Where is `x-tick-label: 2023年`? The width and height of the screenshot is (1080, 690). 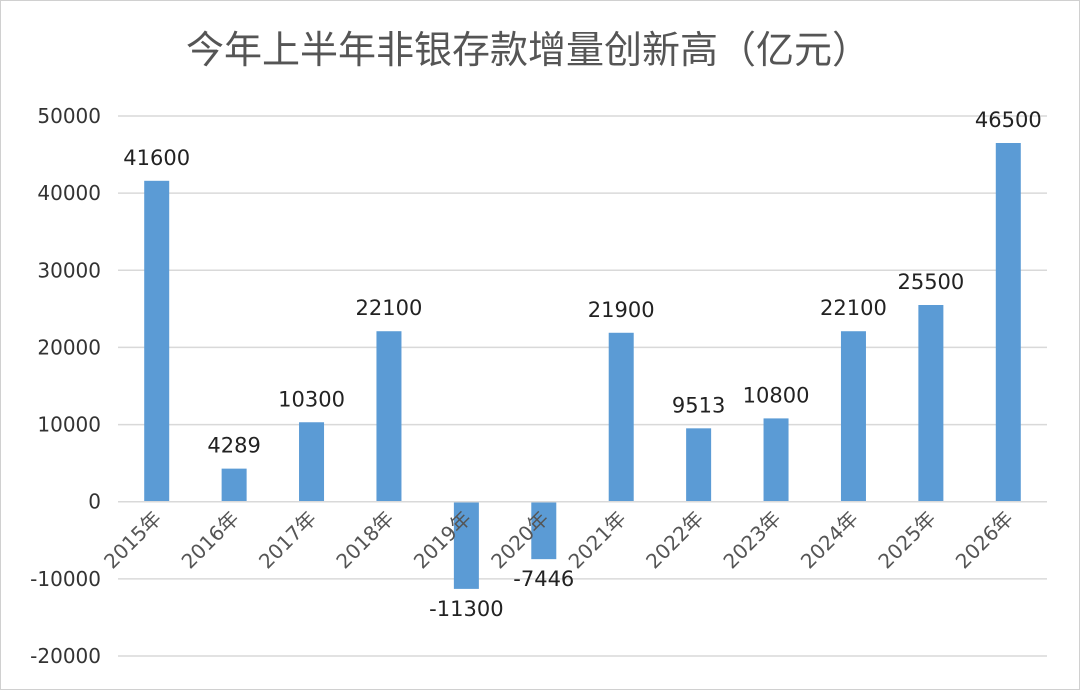
x-tick-label: 2023年 is located at coordinates (751, 539).